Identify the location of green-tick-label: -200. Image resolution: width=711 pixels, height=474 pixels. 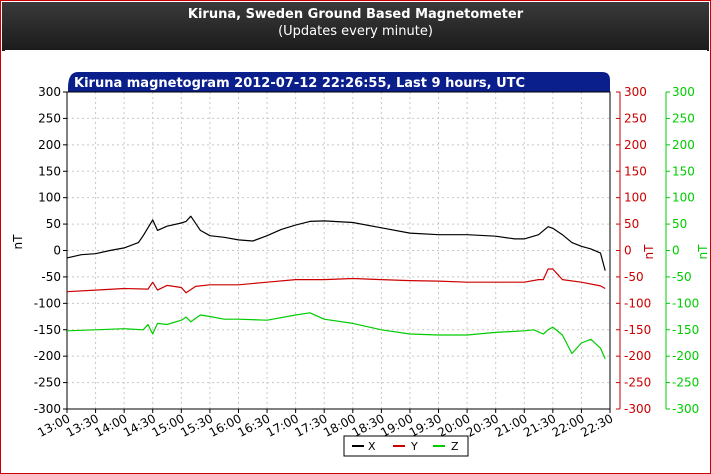
(685, 356).